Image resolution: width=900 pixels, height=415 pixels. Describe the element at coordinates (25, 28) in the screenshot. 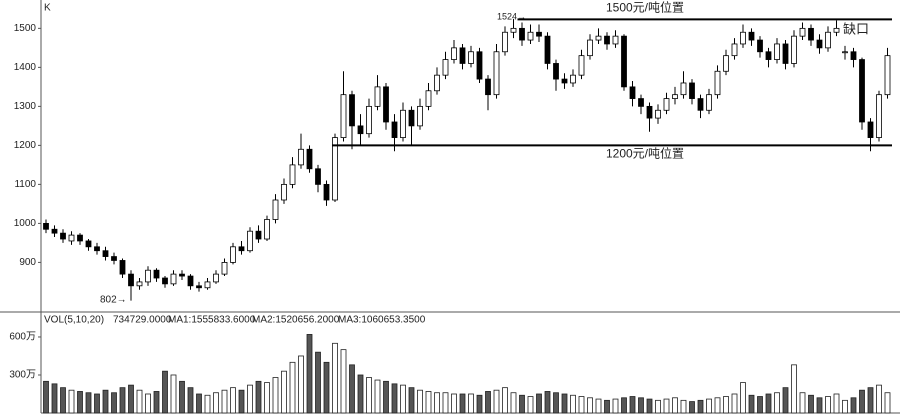

I see `y-tick-label: 1500` at that location.